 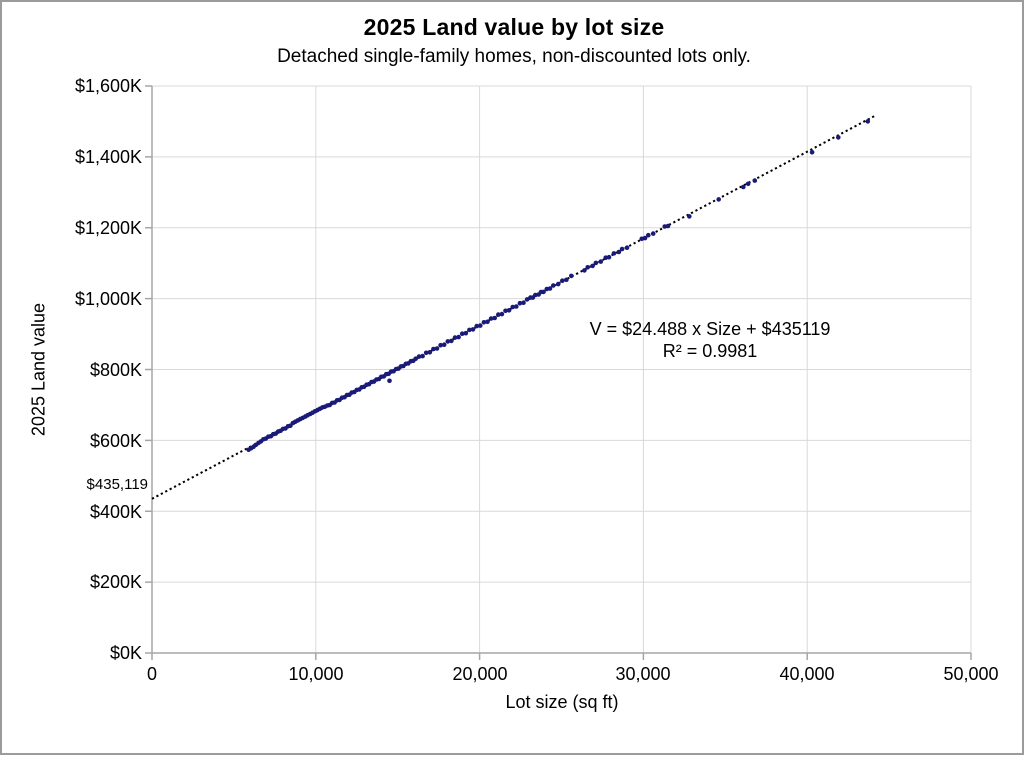 I want to click on y-tick-label-1600k: $1,600K, so click(x=108, y=86).